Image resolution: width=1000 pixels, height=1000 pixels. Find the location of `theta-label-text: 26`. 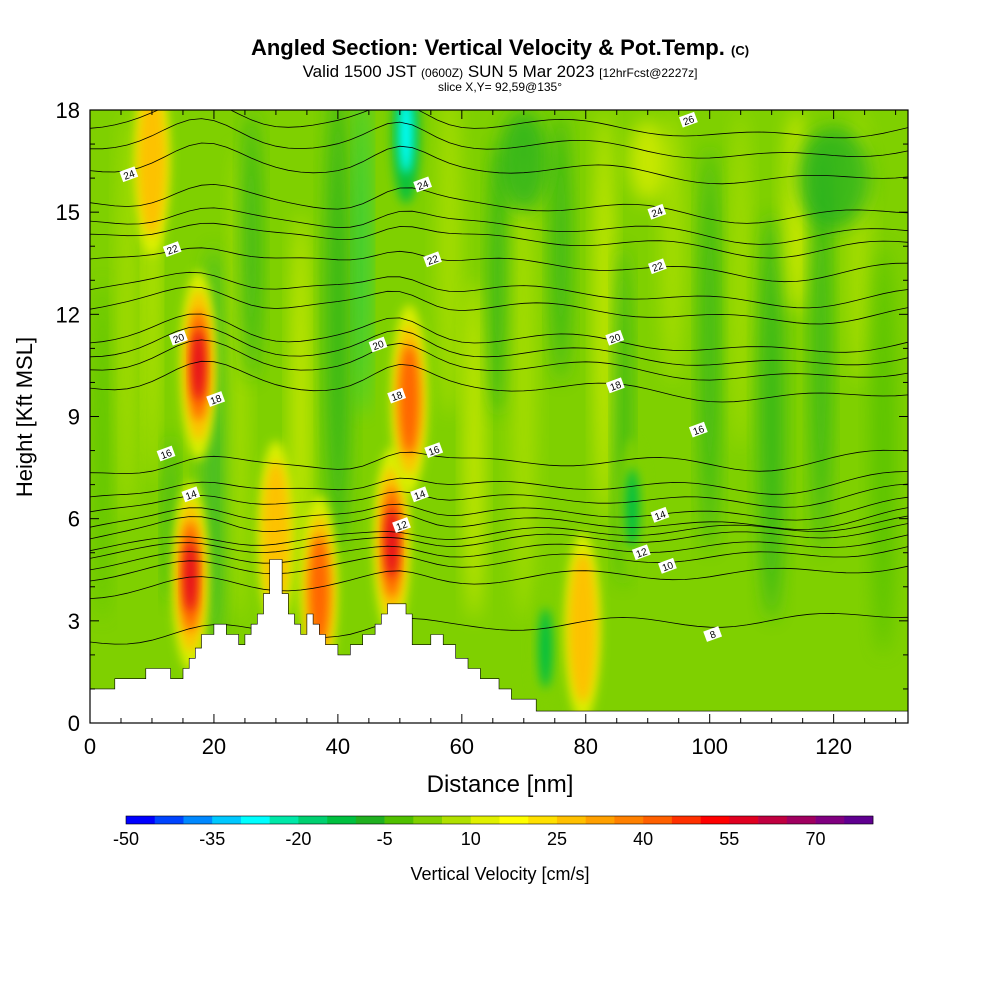

theta-label-text: 26 is located at coordinates (689, 121).